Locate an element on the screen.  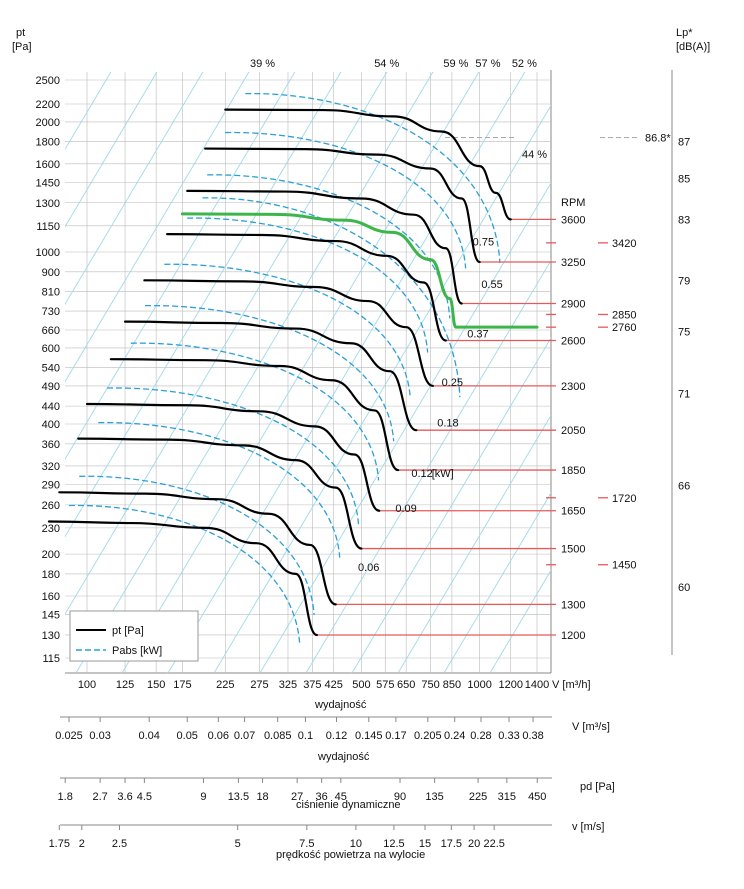
x-tick-label: 375 is located at coordinates (312, 685).